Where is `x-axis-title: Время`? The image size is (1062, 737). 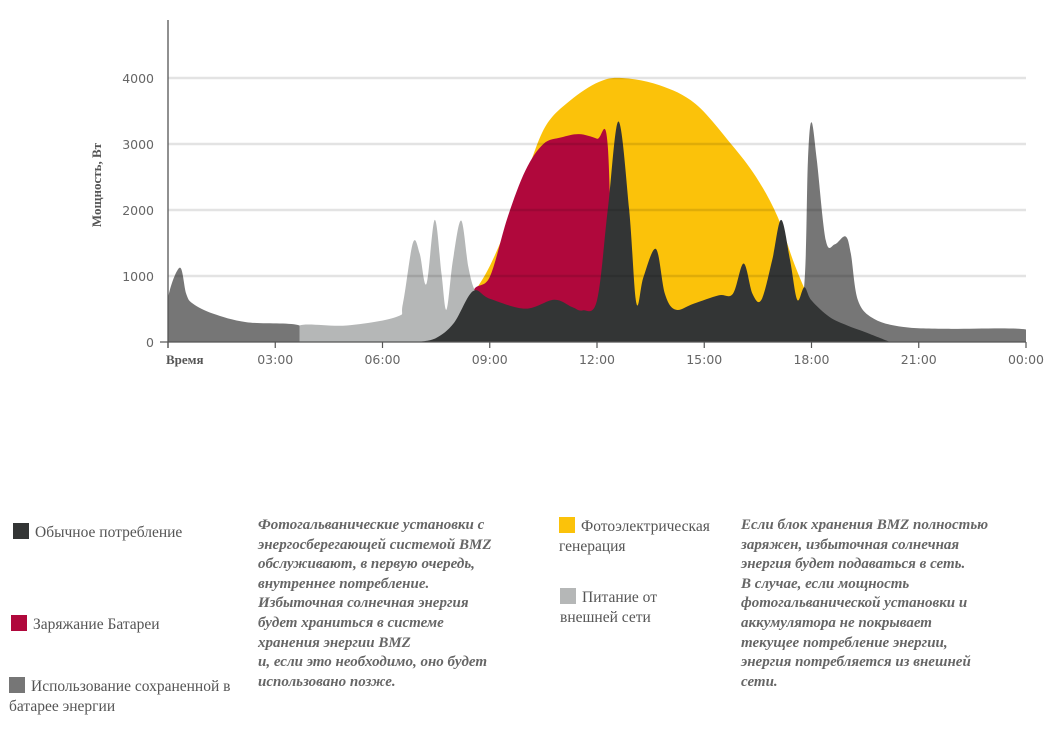
x-axis-title: Время is located at coordinates (185, 359).